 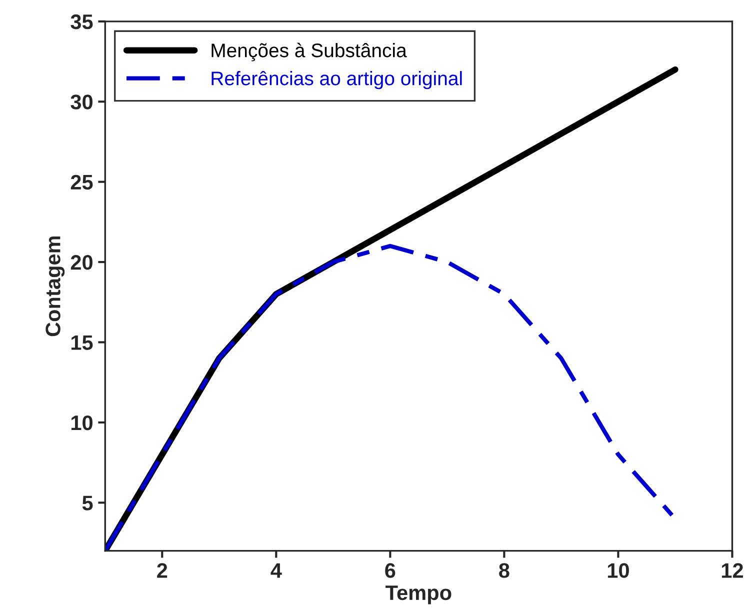 What do you see at coordinates (81, 262) in the screenshot?
I see `y-tick-label: 20` at bounding box center [81, 262].